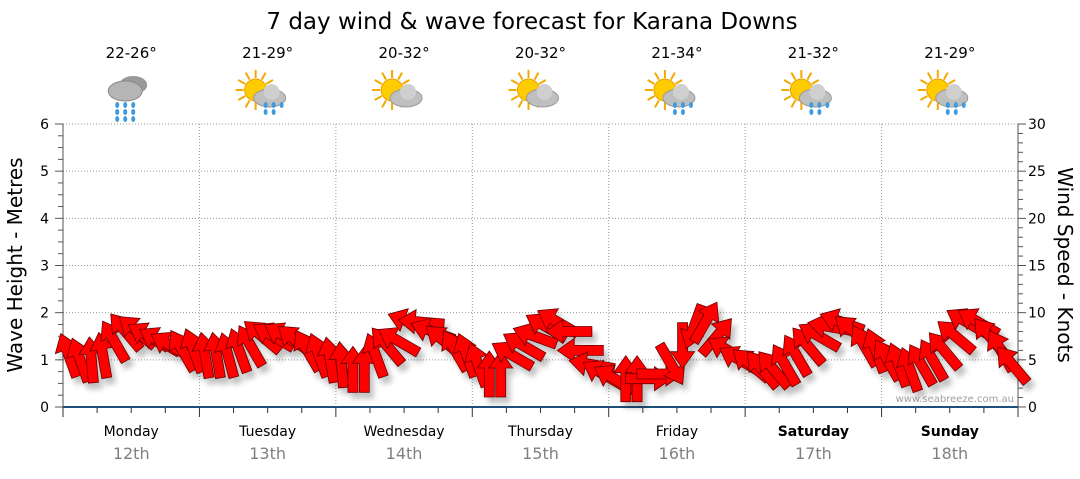 The image size is (1080, 479). Describe the element at coordinates (1032, 361) in the screenshot. I see `right-tick-label: 5` at that location.